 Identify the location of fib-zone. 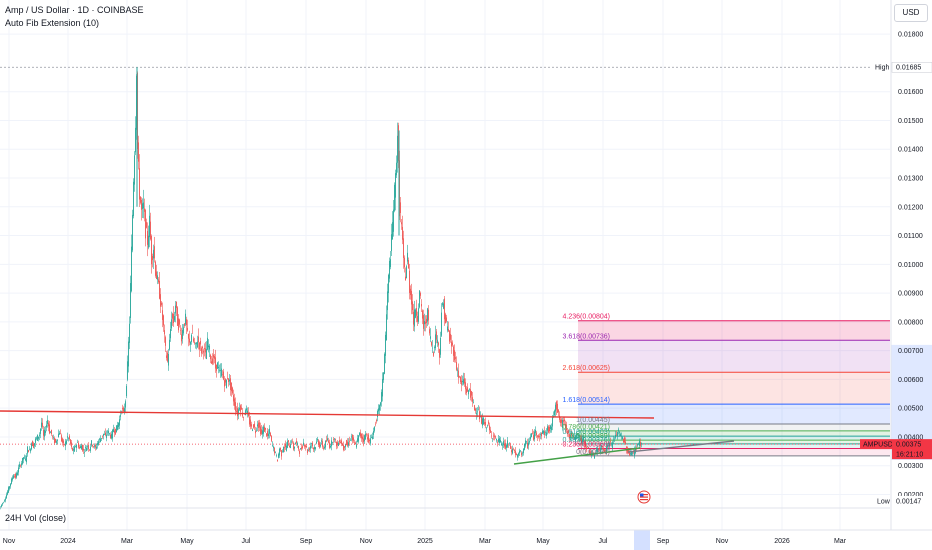
(734, 433).